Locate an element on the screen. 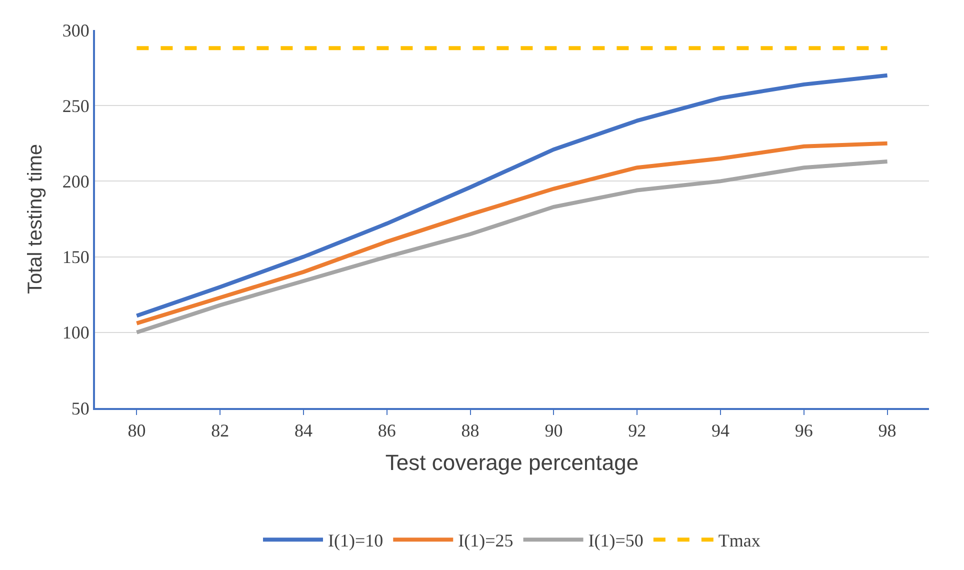  y-axis-title: Total testing time is located at coordinates (35, 219).